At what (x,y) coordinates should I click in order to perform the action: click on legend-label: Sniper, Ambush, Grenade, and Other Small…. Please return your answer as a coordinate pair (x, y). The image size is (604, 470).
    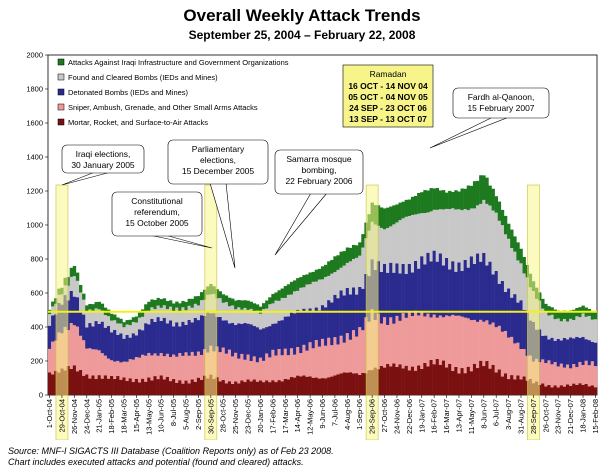
    Looking at the image, I should click on (163, 107).